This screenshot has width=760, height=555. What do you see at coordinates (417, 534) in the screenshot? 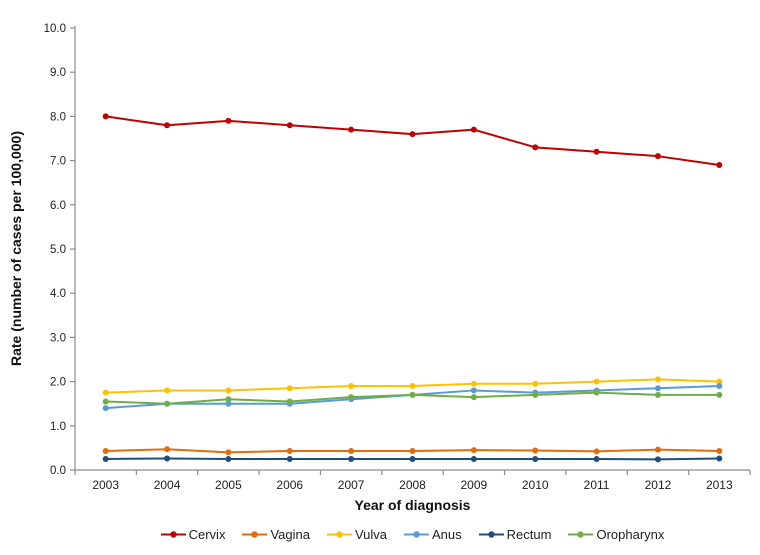
I see `legend-marker-anus-icon` at bounding box center [417, 534].